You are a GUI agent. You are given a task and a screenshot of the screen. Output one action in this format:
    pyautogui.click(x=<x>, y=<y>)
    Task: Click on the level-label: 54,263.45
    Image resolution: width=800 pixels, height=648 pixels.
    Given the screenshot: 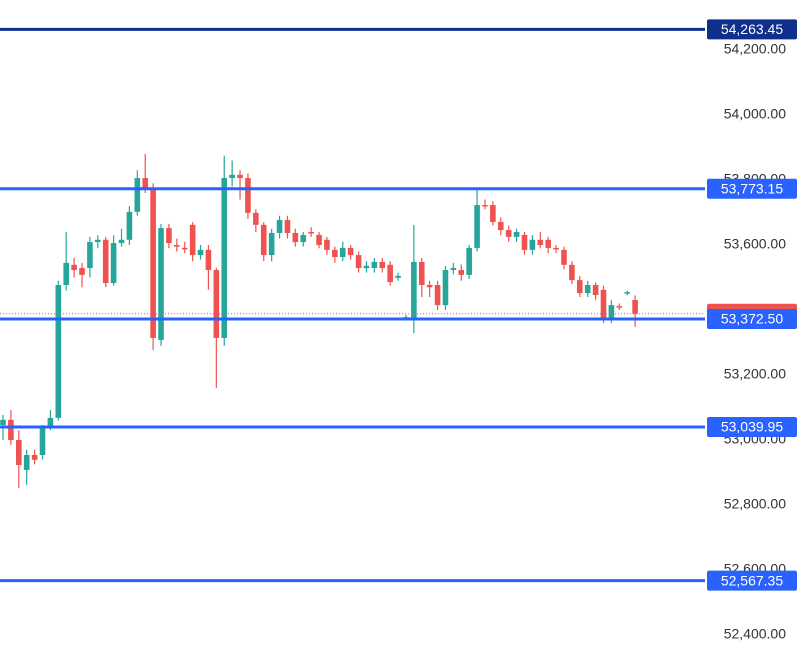 What is the action you would take?
    pyautogui.click(x=752, y=29)
    